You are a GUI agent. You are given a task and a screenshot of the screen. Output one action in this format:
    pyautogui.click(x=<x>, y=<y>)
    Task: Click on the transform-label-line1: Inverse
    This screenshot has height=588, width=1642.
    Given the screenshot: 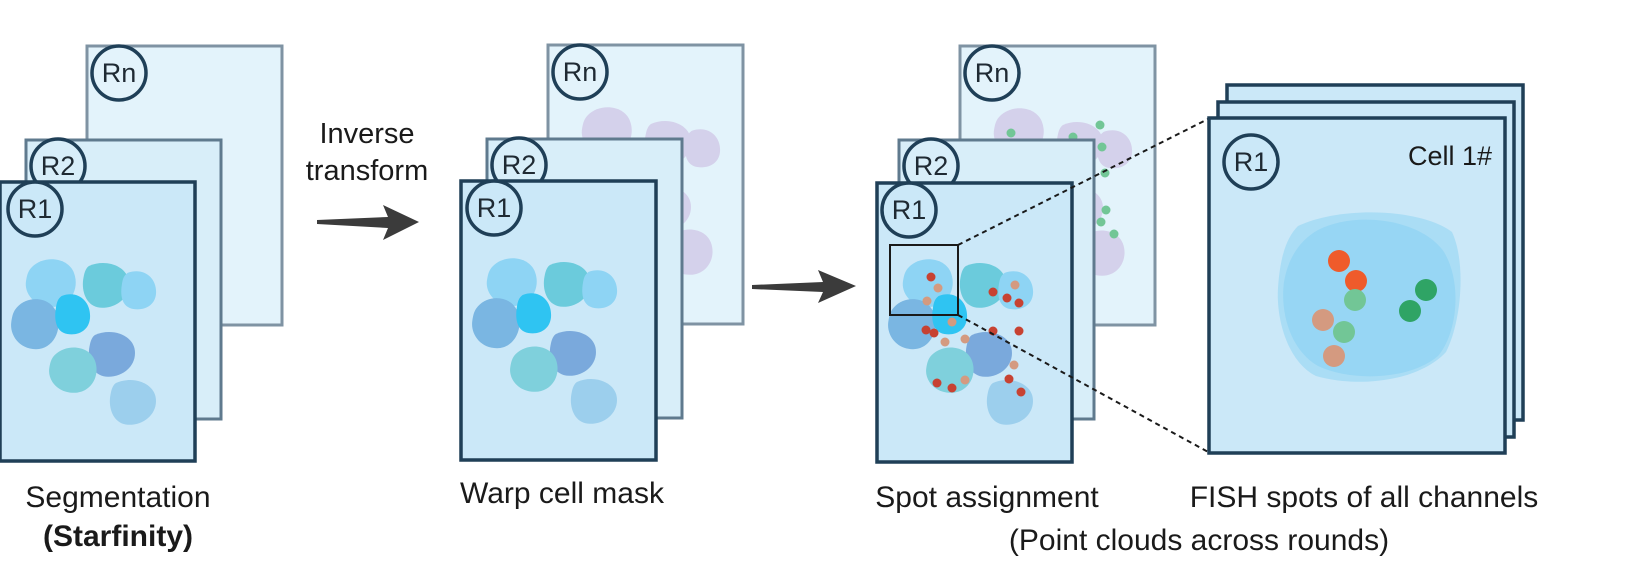 What is the action you would take?
    pyautogui.click(x=366, y=134)
    